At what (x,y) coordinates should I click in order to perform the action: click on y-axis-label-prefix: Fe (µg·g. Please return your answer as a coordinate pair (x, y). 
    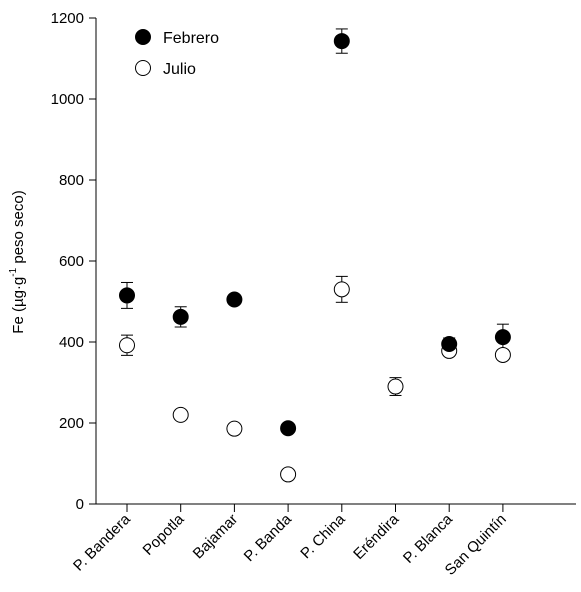
    Looking at the image, I should click on (18, 305).